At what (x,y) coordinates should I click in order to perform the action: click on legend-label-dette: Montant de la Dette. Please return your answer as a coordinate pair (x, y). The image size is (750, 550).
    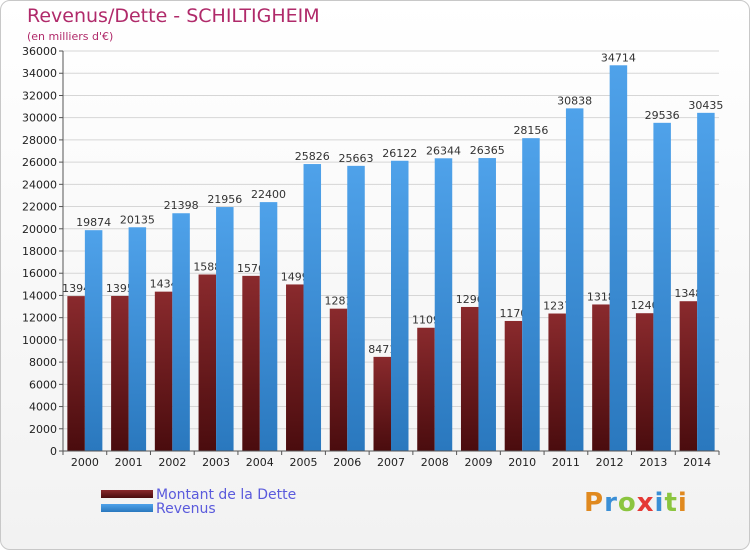
    Looking at the image, I should click on (226, 495).